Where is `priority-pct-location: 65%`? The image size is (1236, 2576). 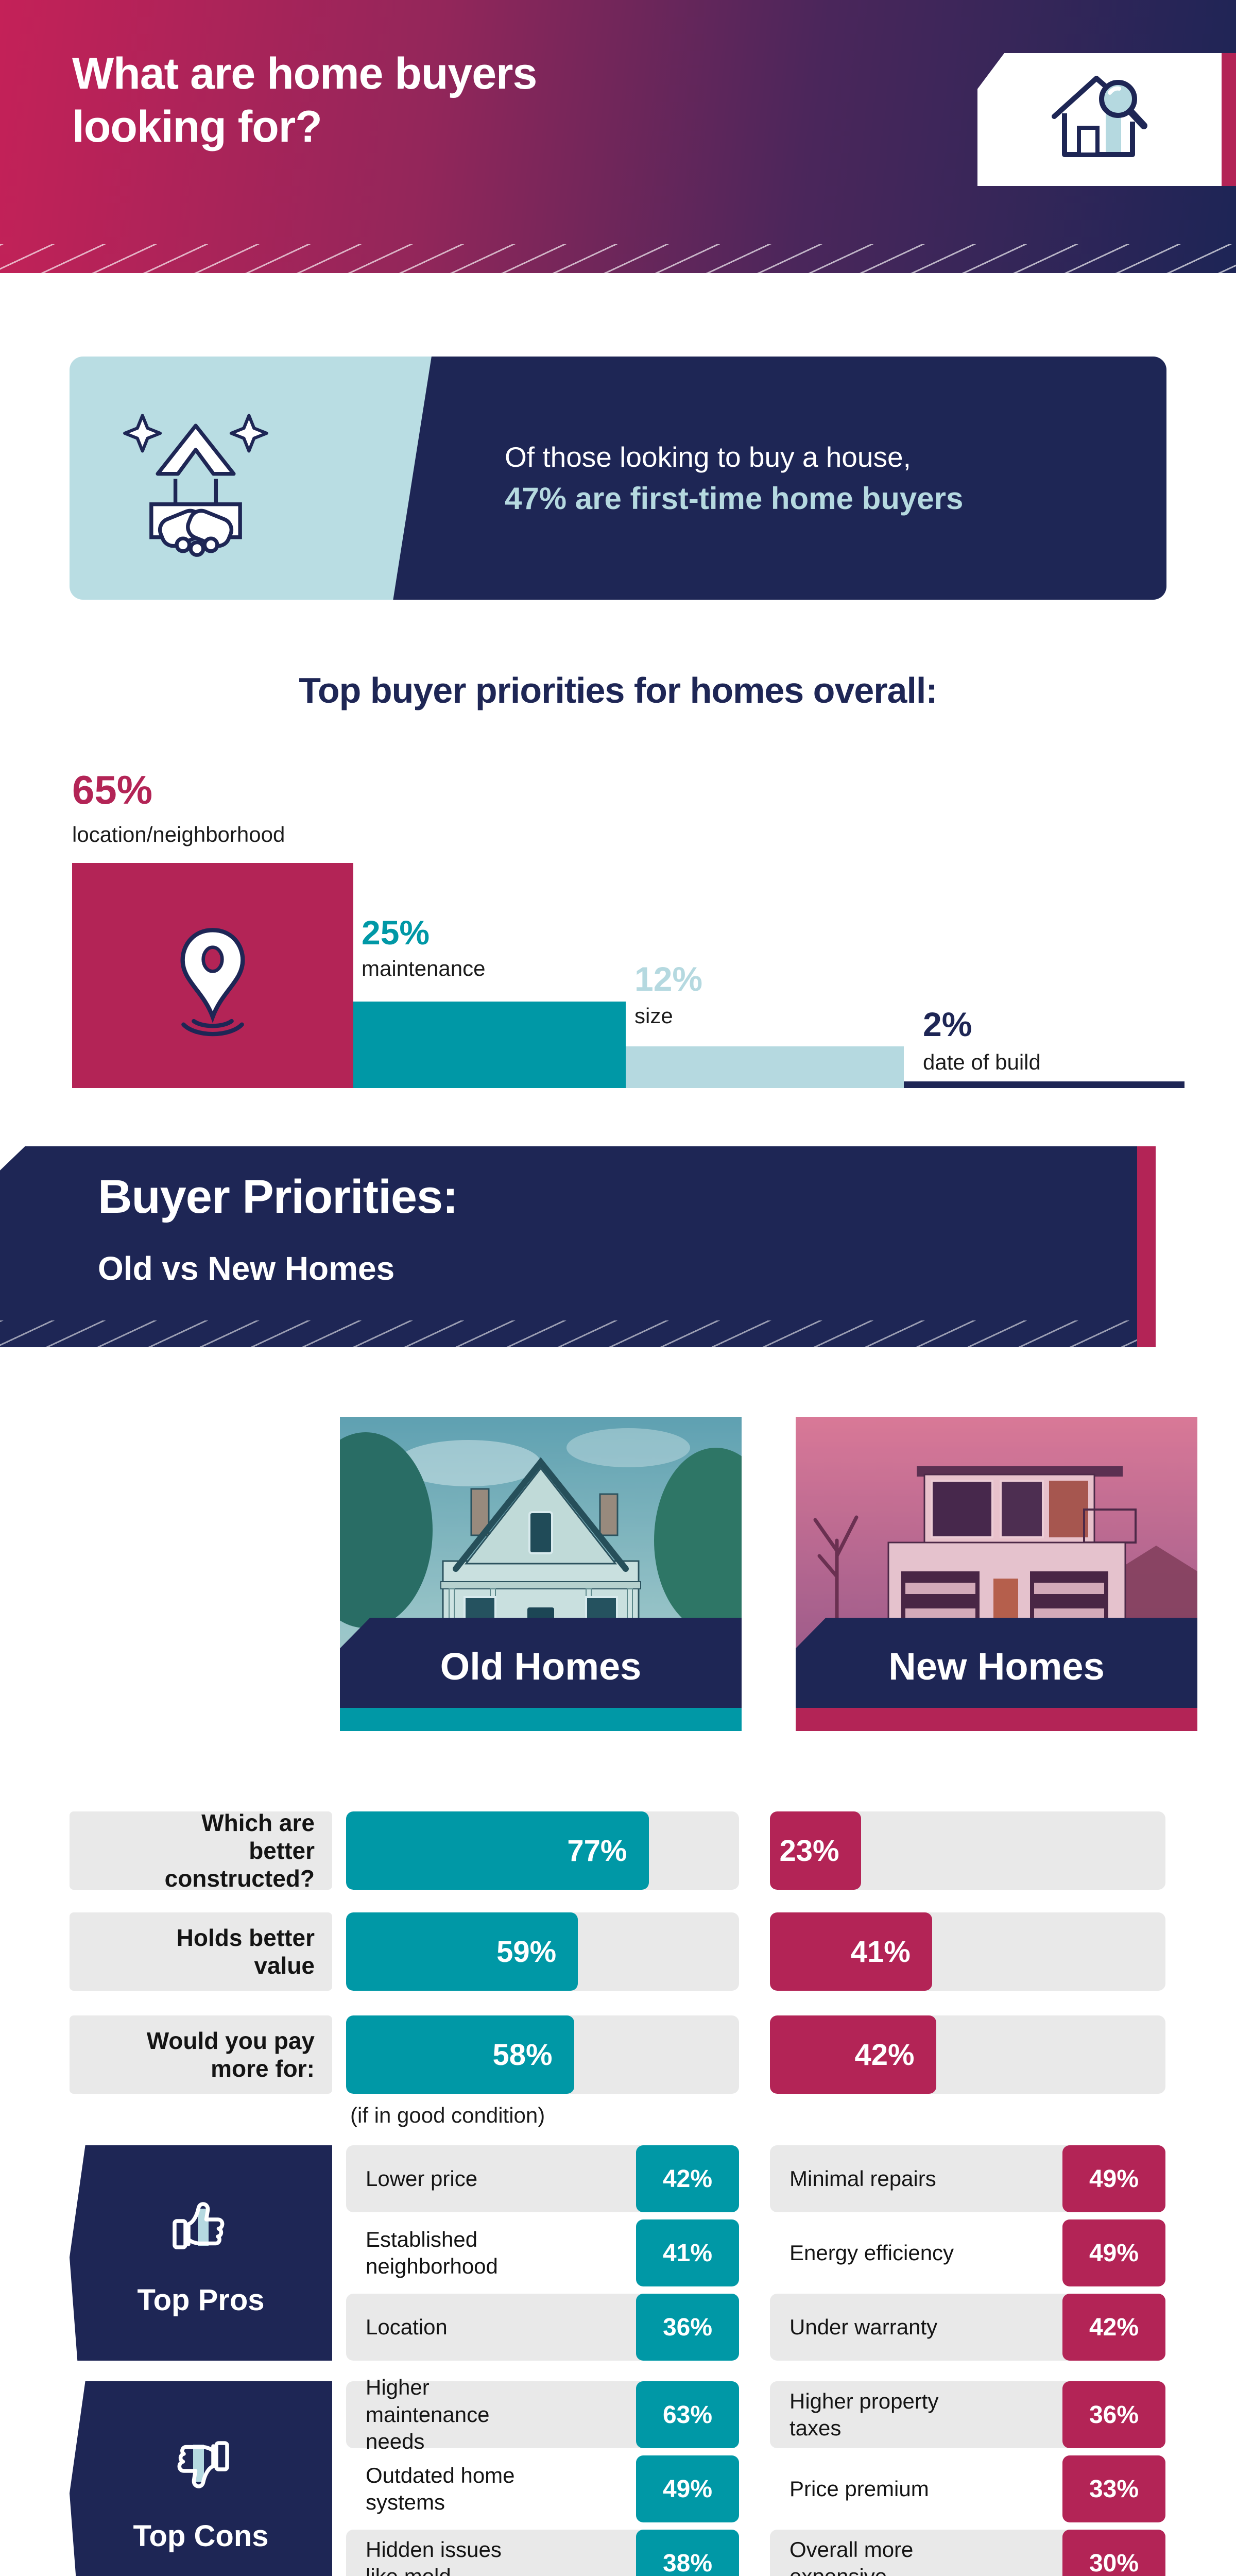
priority-pct-location: 65% is located at coordinates (113, 789).